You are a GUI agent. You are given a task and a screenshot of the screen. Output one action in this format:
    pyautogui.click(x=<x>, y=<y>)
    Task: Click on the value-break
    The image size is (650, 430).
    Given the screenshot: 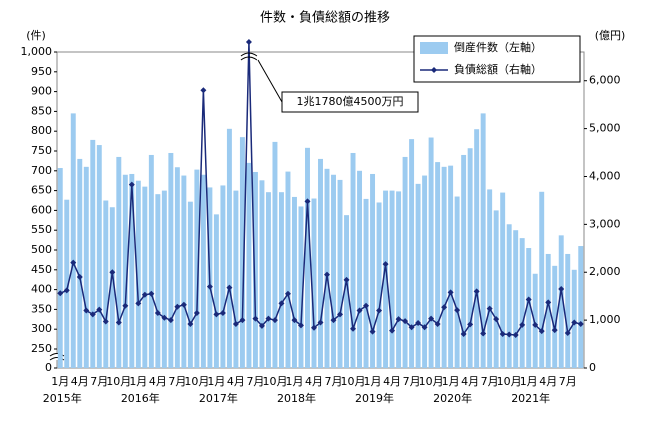 What is the action you would take?
    pyautogui.click(x=249, y=56)
    